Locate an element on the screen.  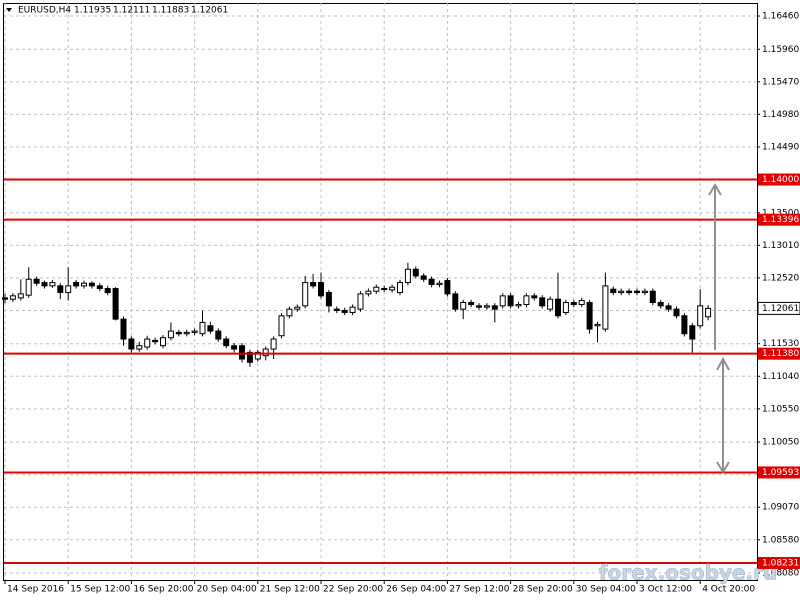
level-label: 1.14000 is located at coordinates (780, 180).